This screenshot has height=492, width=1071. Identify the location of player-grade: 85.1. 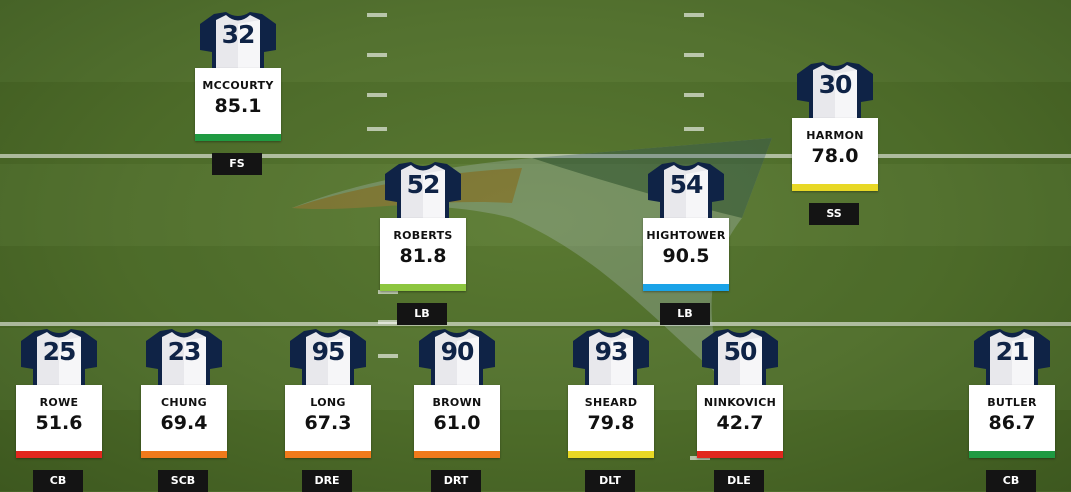
(238, 106).